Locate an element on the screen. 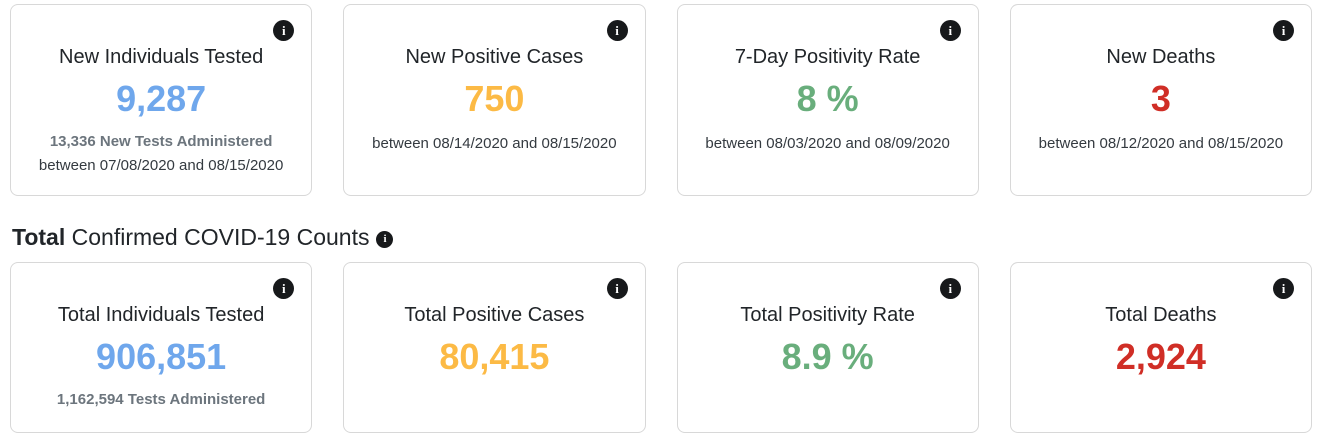 The height and width of the screenshot is (445, 1322). section-title-bold: Total is located at coordinates (39, 237).